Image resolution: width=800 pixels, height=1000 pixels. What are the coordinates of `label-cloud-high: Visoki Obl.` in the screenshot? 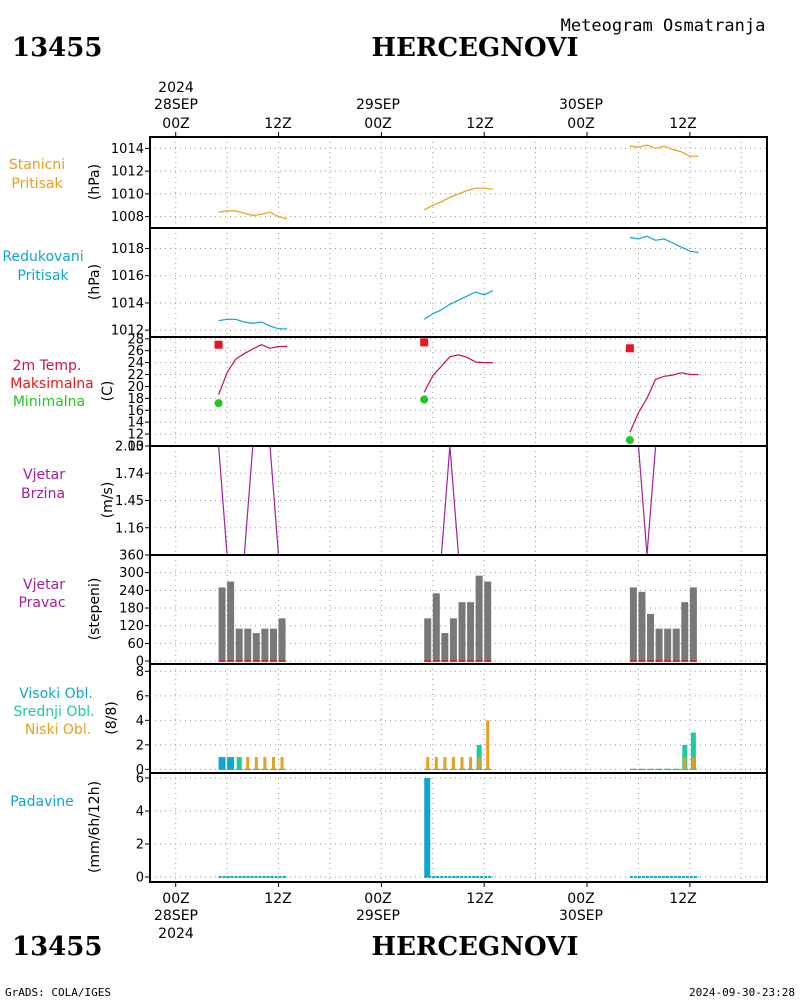 It's located at (56, 694).